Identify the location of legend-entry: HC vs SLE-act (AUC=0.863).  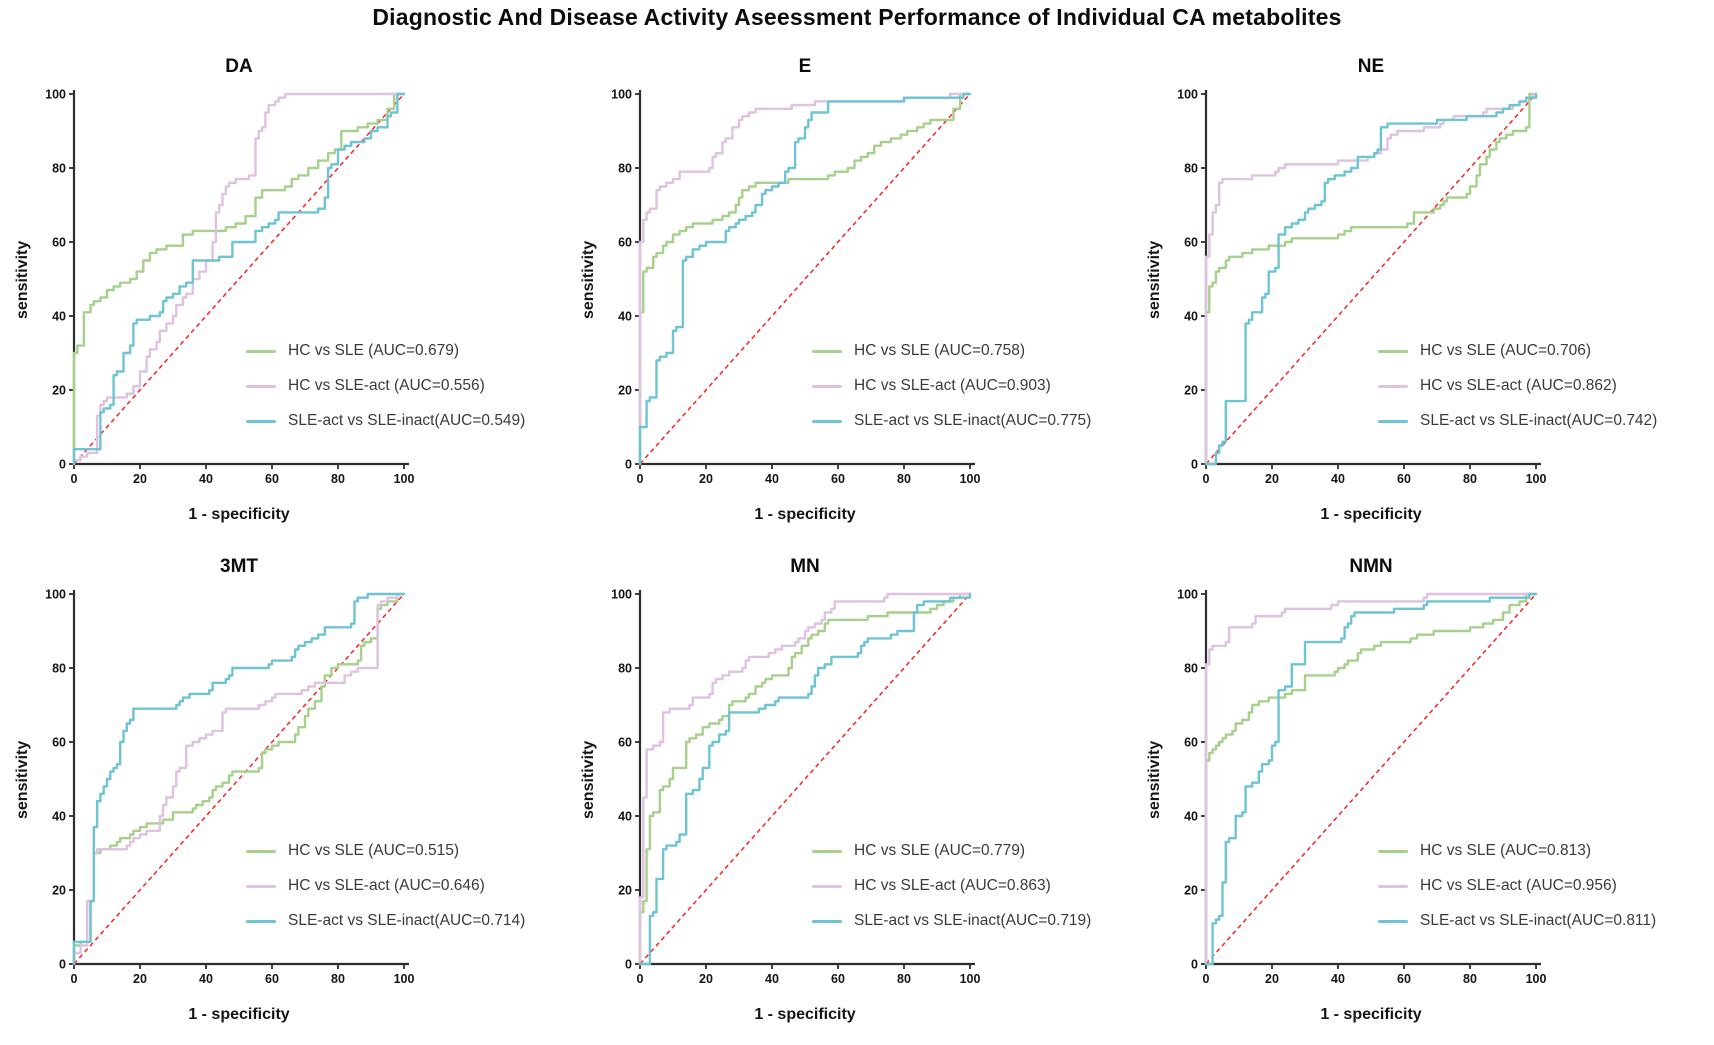
(951, 886).